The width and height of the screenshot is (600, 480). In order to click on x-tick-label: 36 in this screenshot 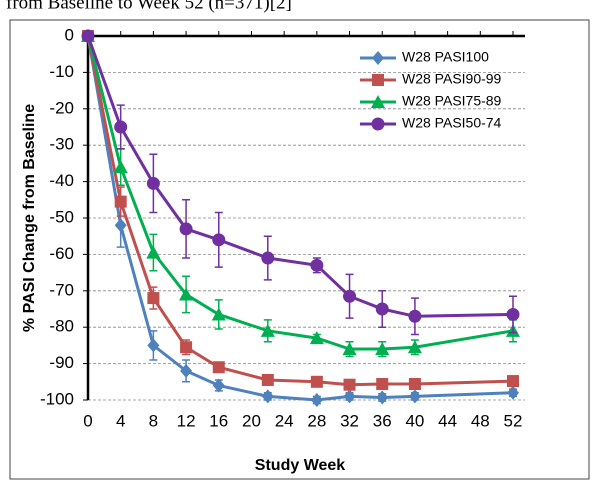, I will do `click(382, 420)`.